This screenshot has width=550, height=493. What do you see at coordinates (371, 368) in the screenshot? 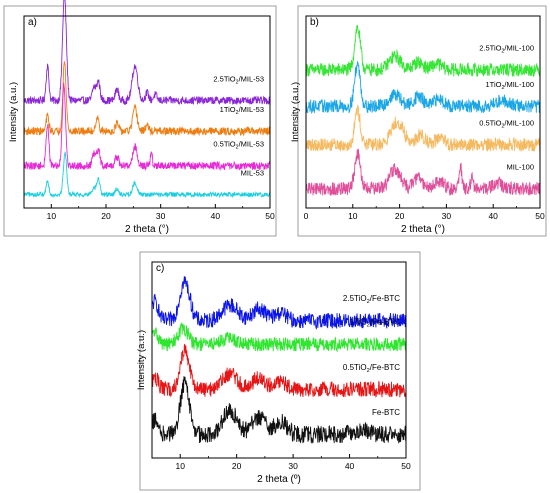
I see `series-label: 0.5TiO2/Fe-BTC` at bounding box center [371, 368].